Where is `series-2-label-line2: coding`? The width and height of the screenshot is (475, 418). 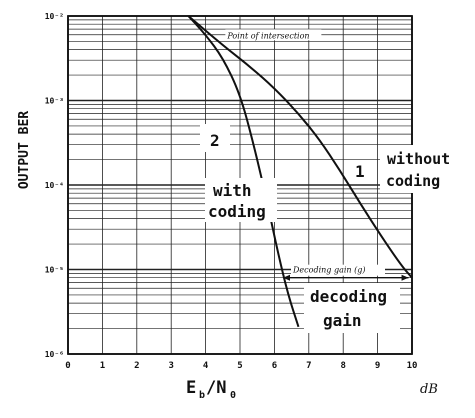 series-2-label-line2: coding is located at coordinates (237, 211).